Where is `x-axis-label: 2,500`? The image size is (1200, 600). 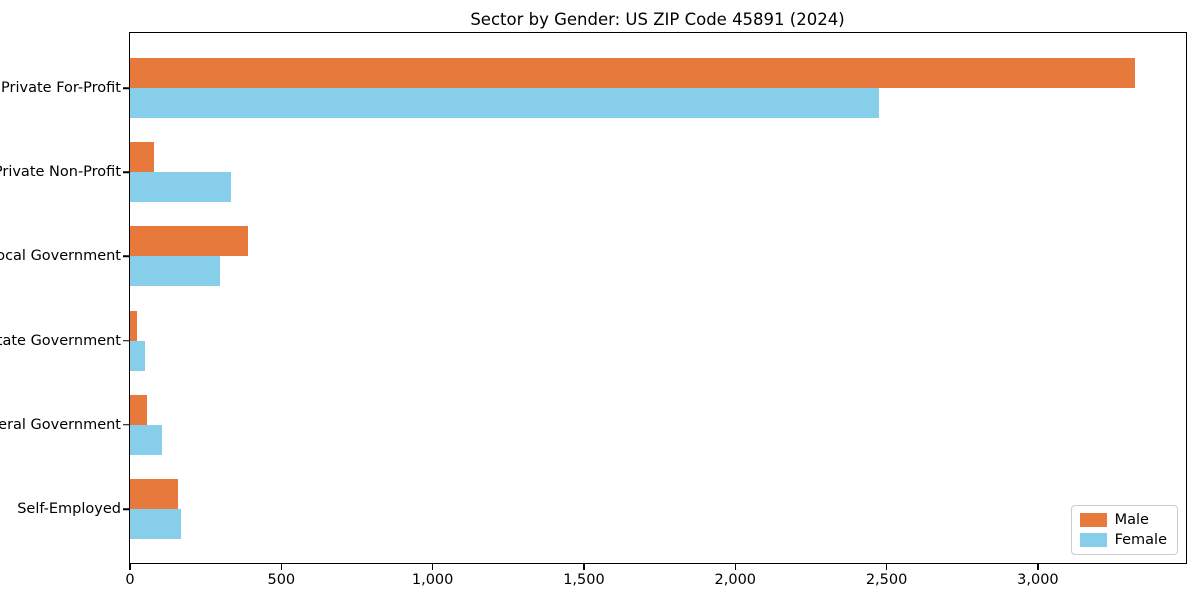
x-axis-label: 2,500 is located at coordinates (886, 580).